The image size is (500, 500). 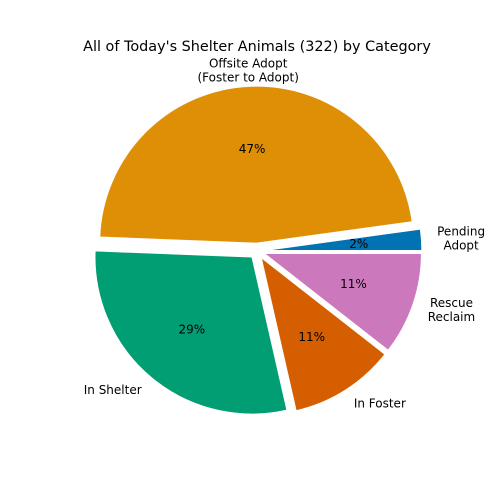 I want to click on pie-category-label-line: Offsite Adopt, so click(x=248, y=64).